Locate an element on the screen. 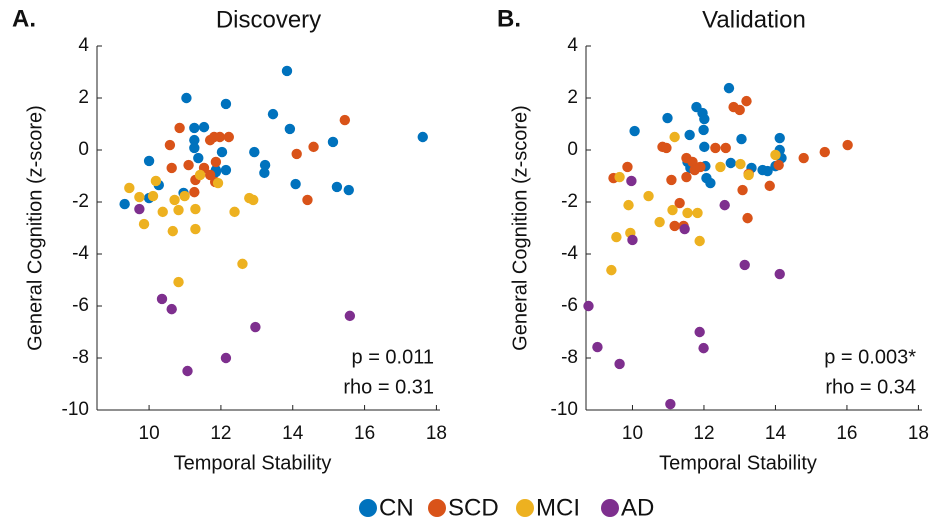 Image resolution: width=936 pixels, height=525 pixels. x-tick-label: 16 is located at coordinates (364, 433).